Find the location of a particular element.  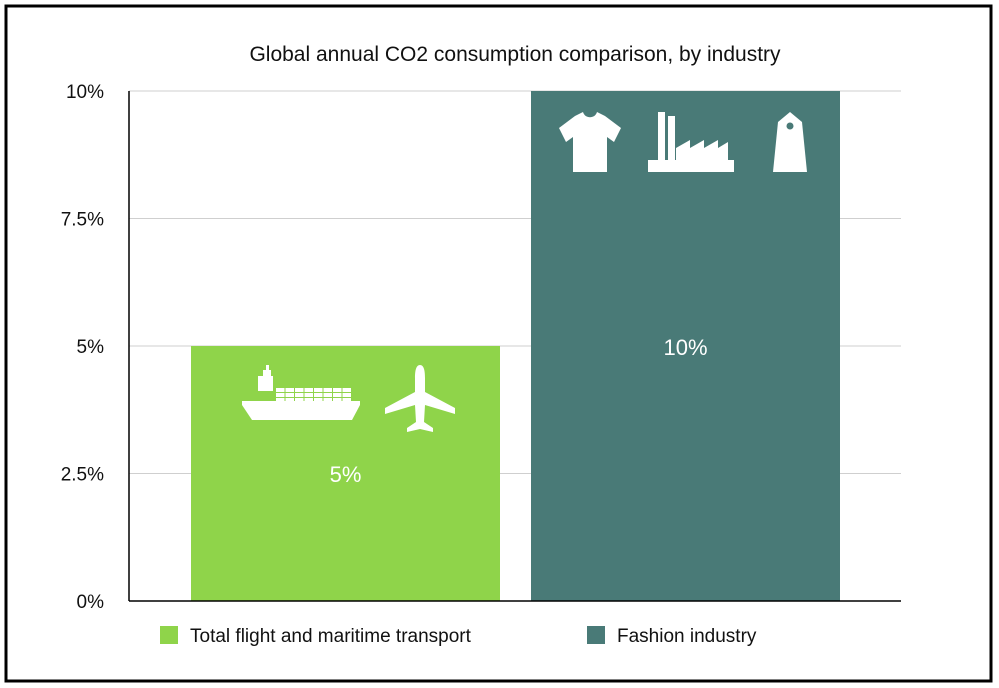

y-tick-label: 5% is located at coordinates (91, 347).